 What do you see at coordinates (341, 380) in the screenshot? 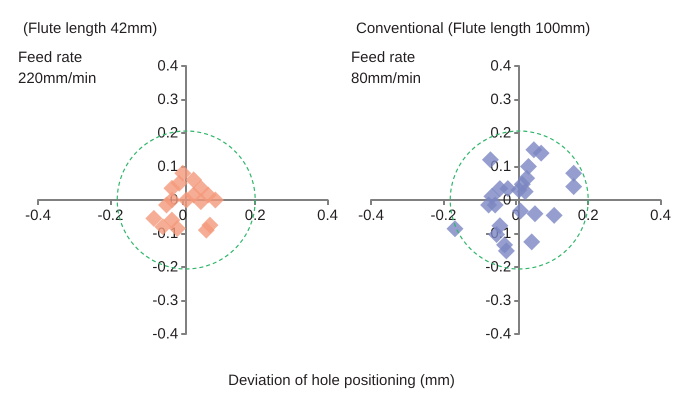
I see `x-axis-title: Deviation of hole positioning (mm)` at bounding box center [341, 380].